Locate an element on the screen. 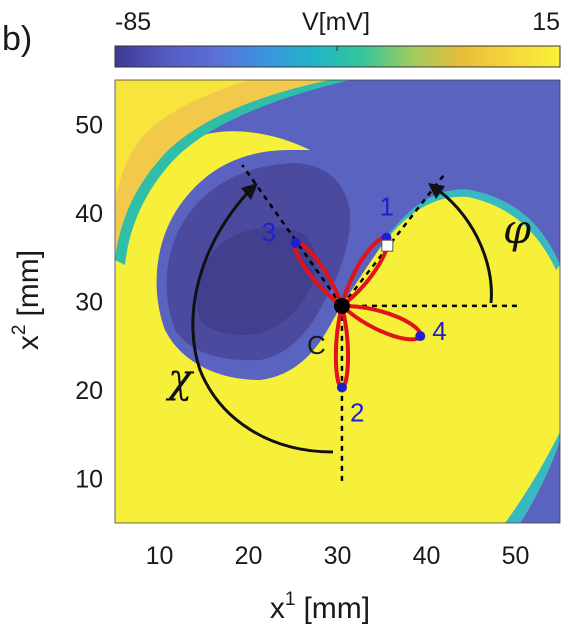 The width and height of the screenshot is (583, 635). chi-symbol: χ is located at coordinates (180, 379).